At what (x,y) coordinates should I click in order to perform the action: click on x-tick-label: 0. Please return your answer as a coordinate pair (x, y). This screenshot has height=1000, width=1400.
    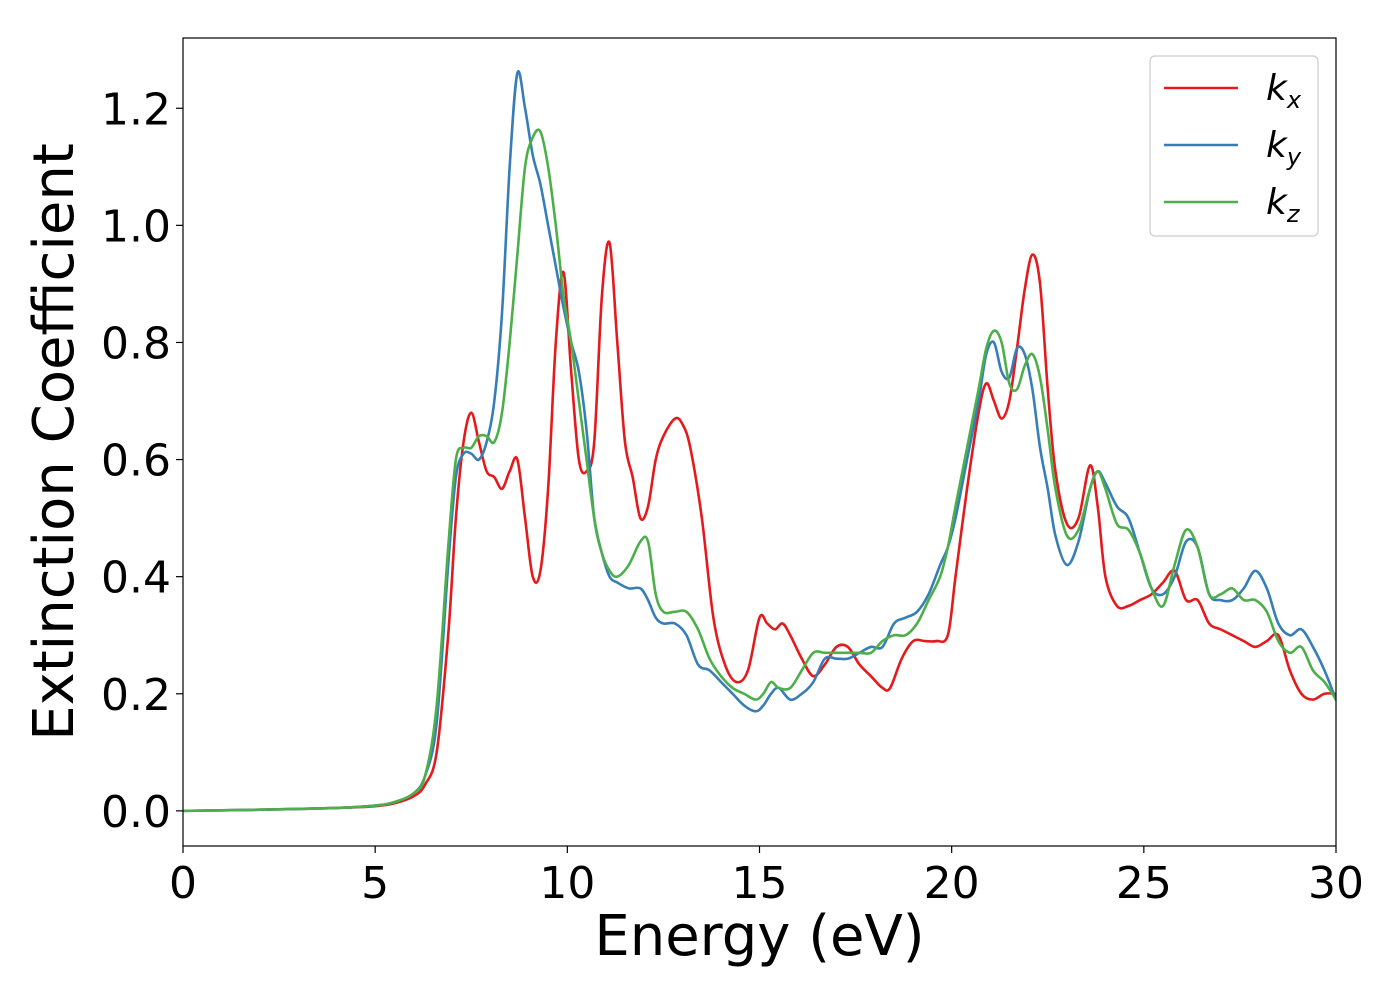
    Looking at the image, I should click on (183, 883).